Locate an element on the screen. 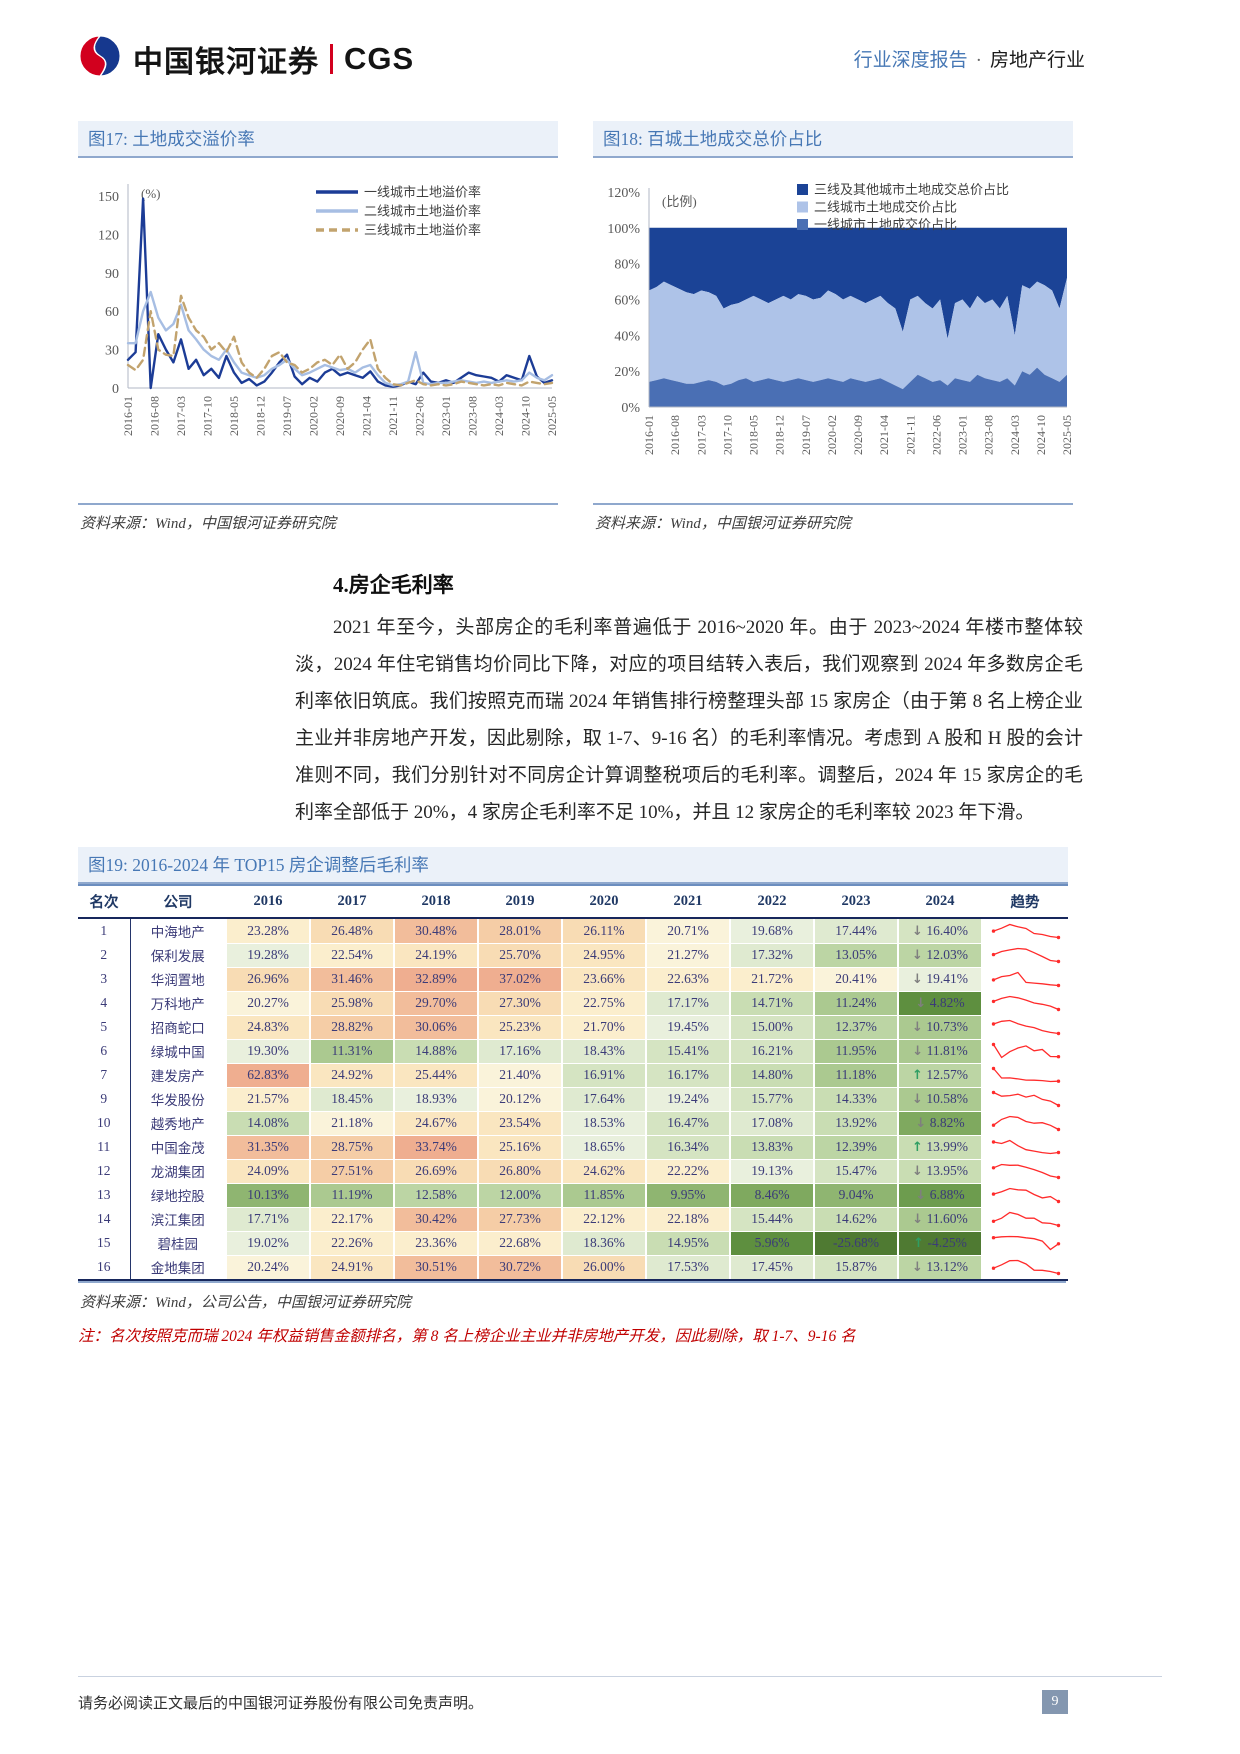 Image resolution: width=1240 pixels, height=1754 pixels. rank-cell: 3 is located at coordinates (104, 979).